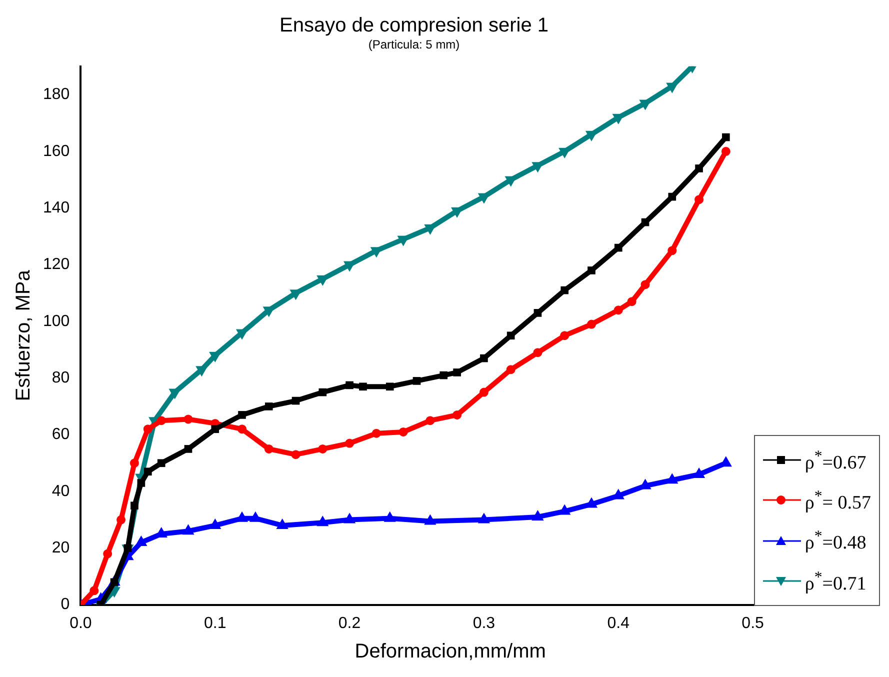  Describe the element at coordinates (65, 605) in the screenshot. I see `y-tick-label: 0` at that location.